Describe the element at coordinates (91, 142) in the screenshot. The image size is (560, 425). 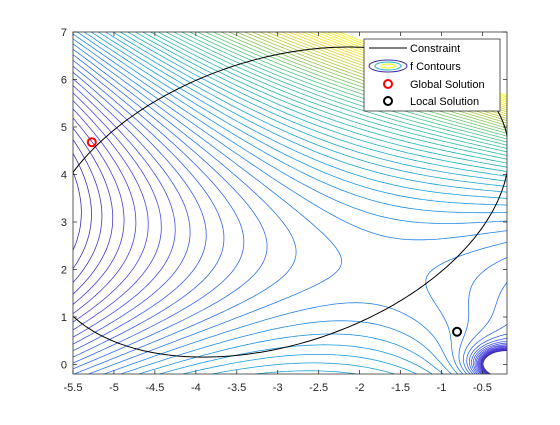
I see `global-solution-marker` at that location.